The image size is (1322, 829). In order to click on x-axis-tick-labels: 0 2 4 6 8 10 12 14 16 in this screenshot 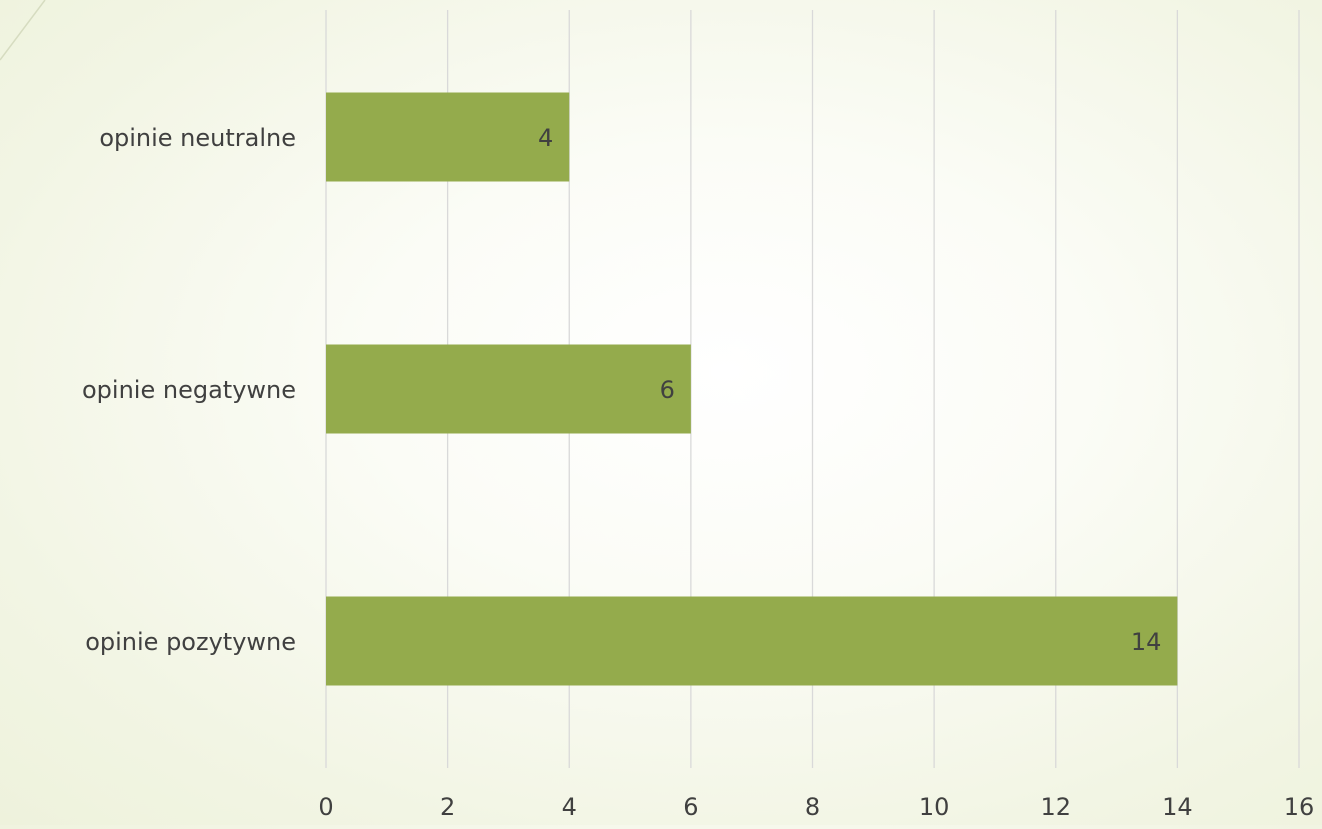, I will do `click(816, 807)`.